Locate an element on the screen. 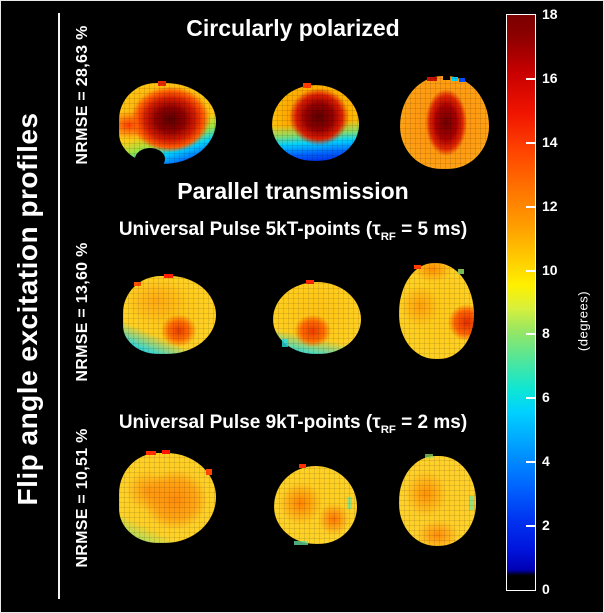 The height and width of the screenshot is (613, 604). mask-notch is located at coordinates (149, 159).